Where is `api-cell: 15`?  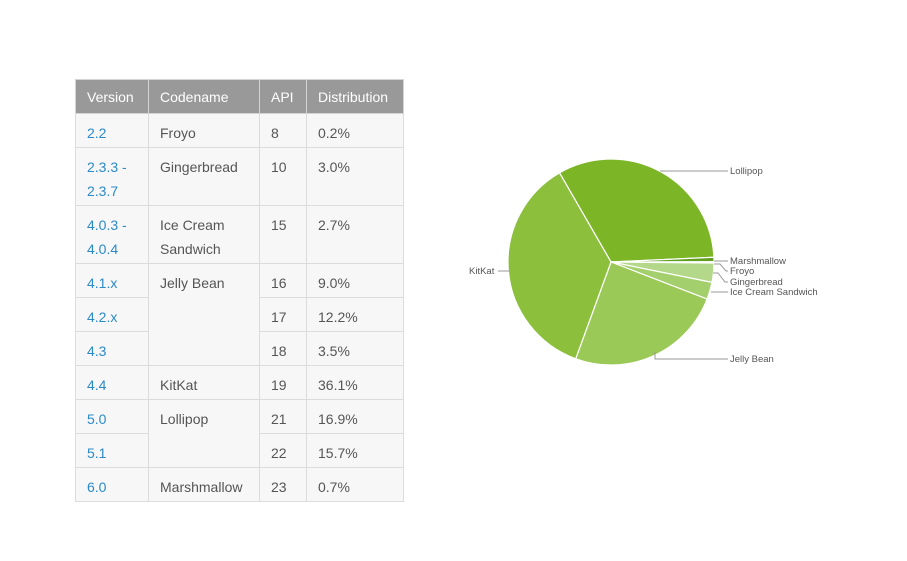 api-cell: 15 is located at coordinates (283, 234).